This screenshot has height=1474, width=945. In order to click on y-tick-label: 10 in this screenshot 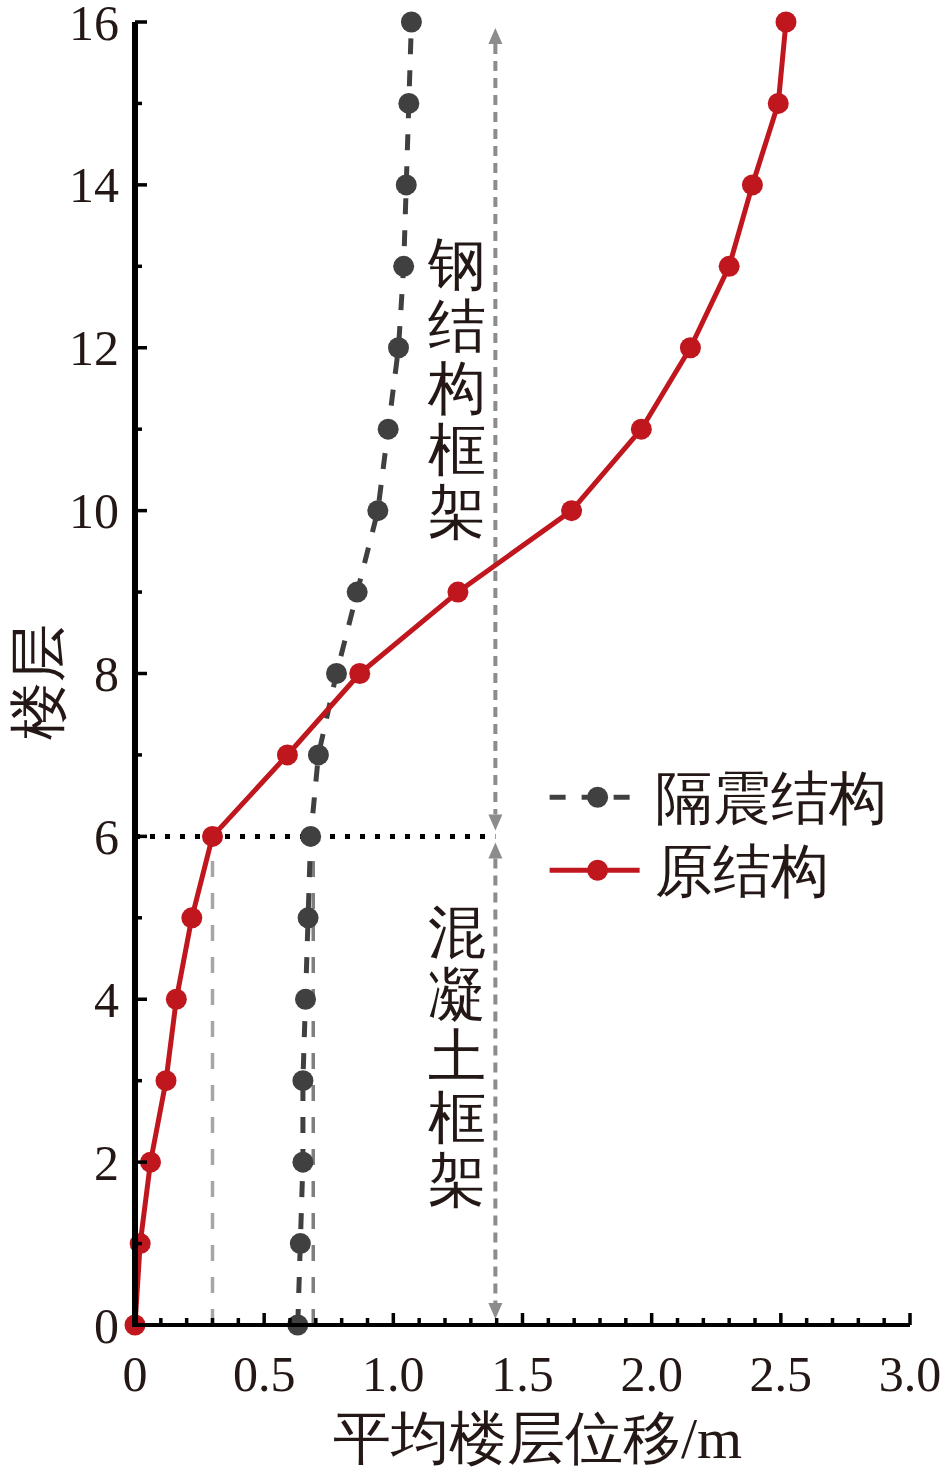, I will do `click(94, 511)`.